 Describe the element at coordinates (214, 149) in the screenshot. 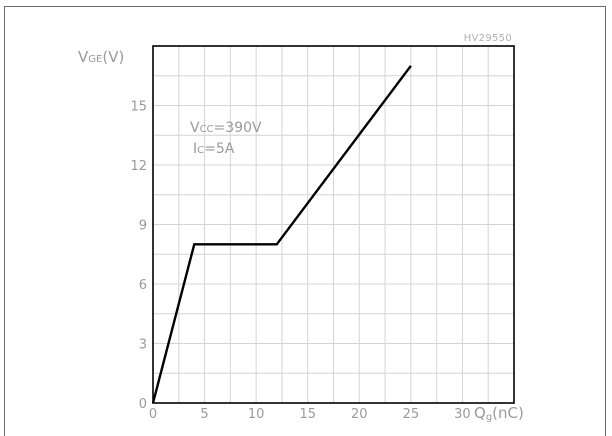

I see `annotation-ic: IC=5A` at that location.